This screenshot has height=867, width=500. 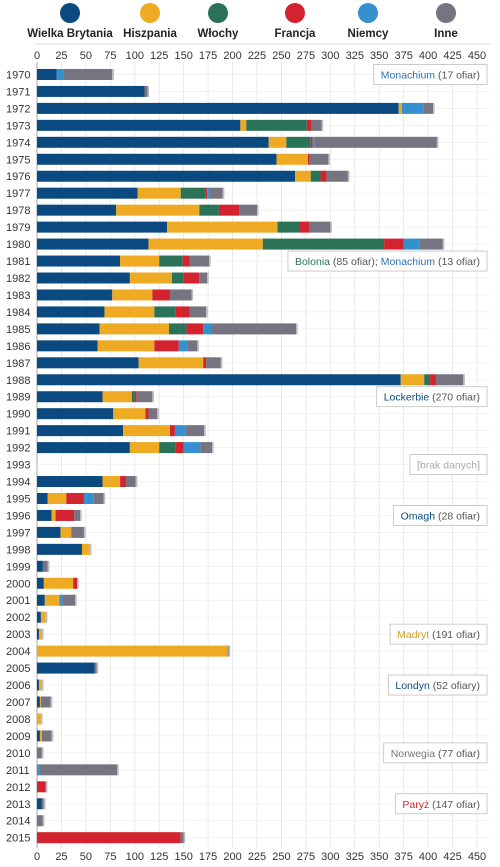 What do you see at coordinates (457, 75) in the screenshot?
I see `annotation-part: (17 ofiar)` at bounding box center [457, 75].